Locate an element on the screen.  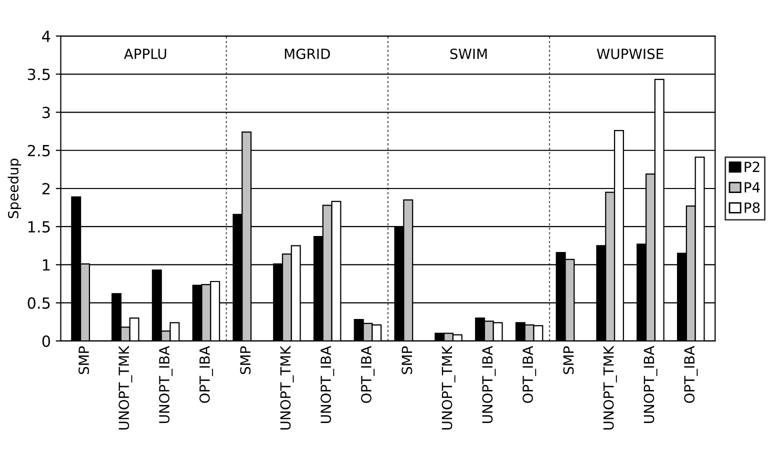
y-tick-label: 3 is located at coordinates (46, 112).